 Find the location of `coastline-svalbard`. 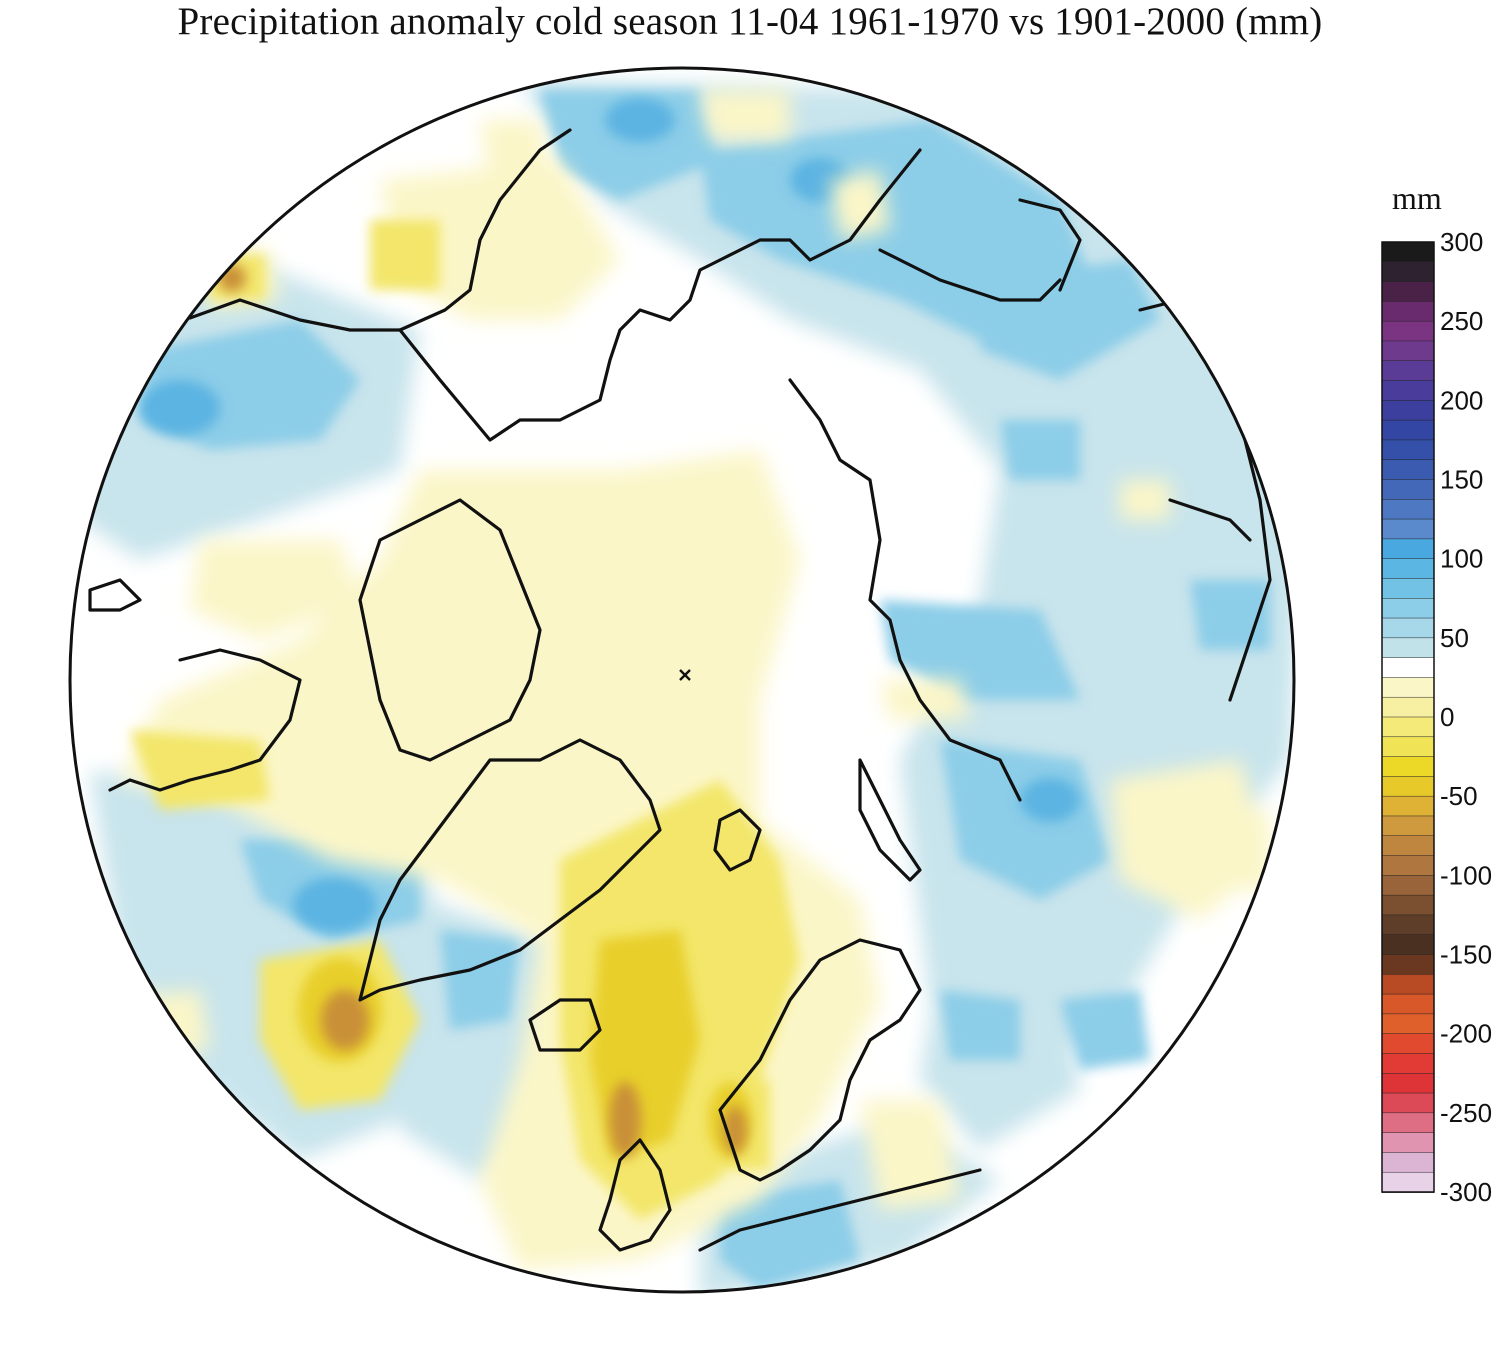

coastline-svalbard is located at coordinates (737, 840).